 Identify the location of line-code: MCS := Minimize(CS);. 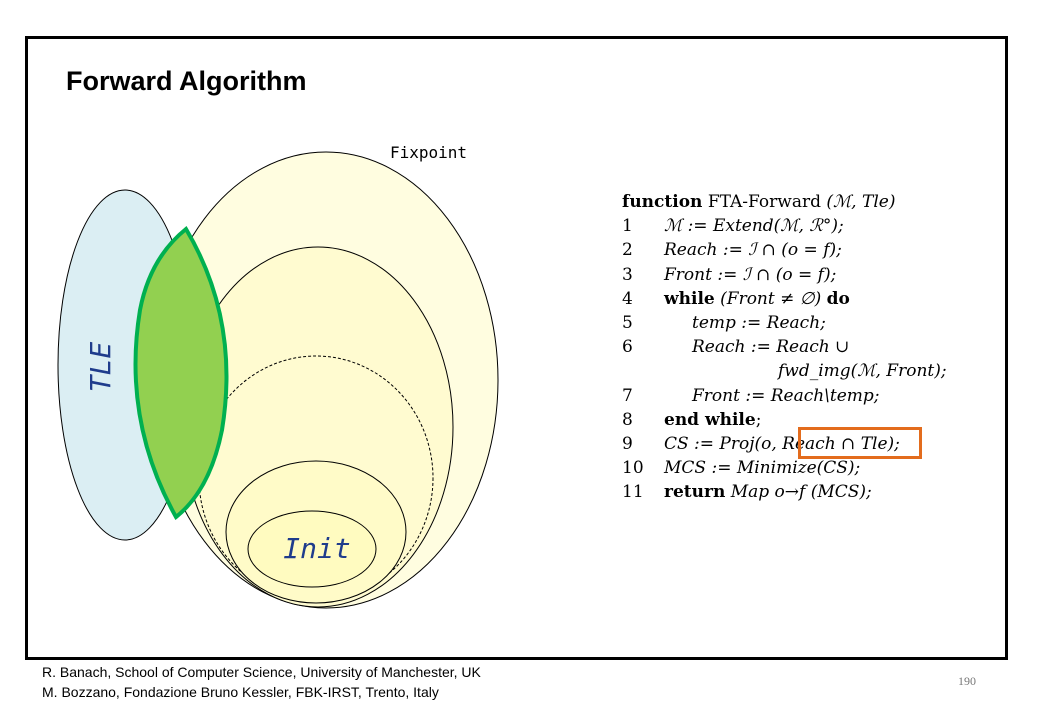
(762, 468).